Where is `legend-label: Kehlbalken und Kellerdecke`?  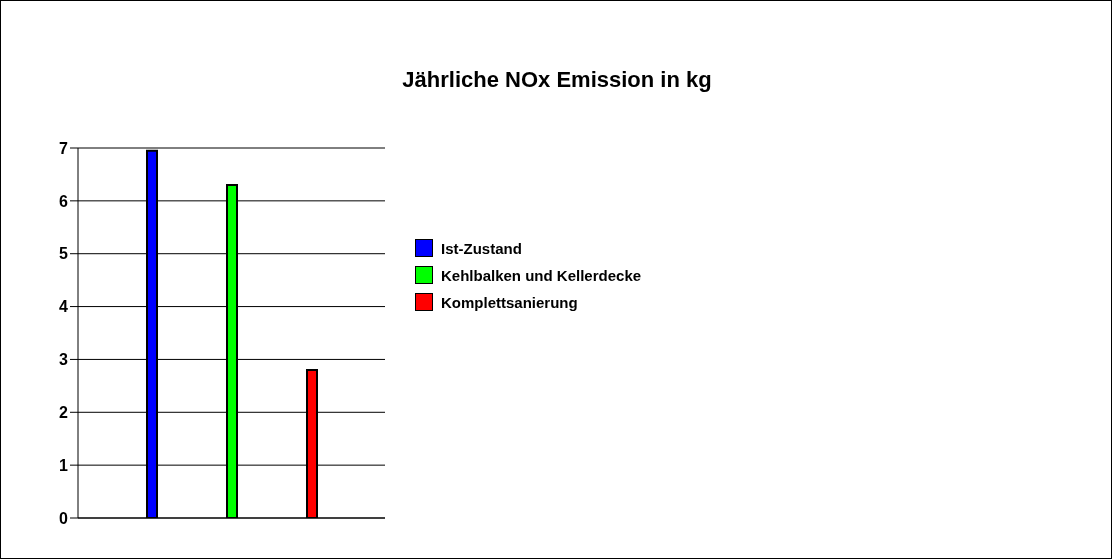
legend-label: Kehlbalken und Kellerdecke is located at coordinates (541, 275).